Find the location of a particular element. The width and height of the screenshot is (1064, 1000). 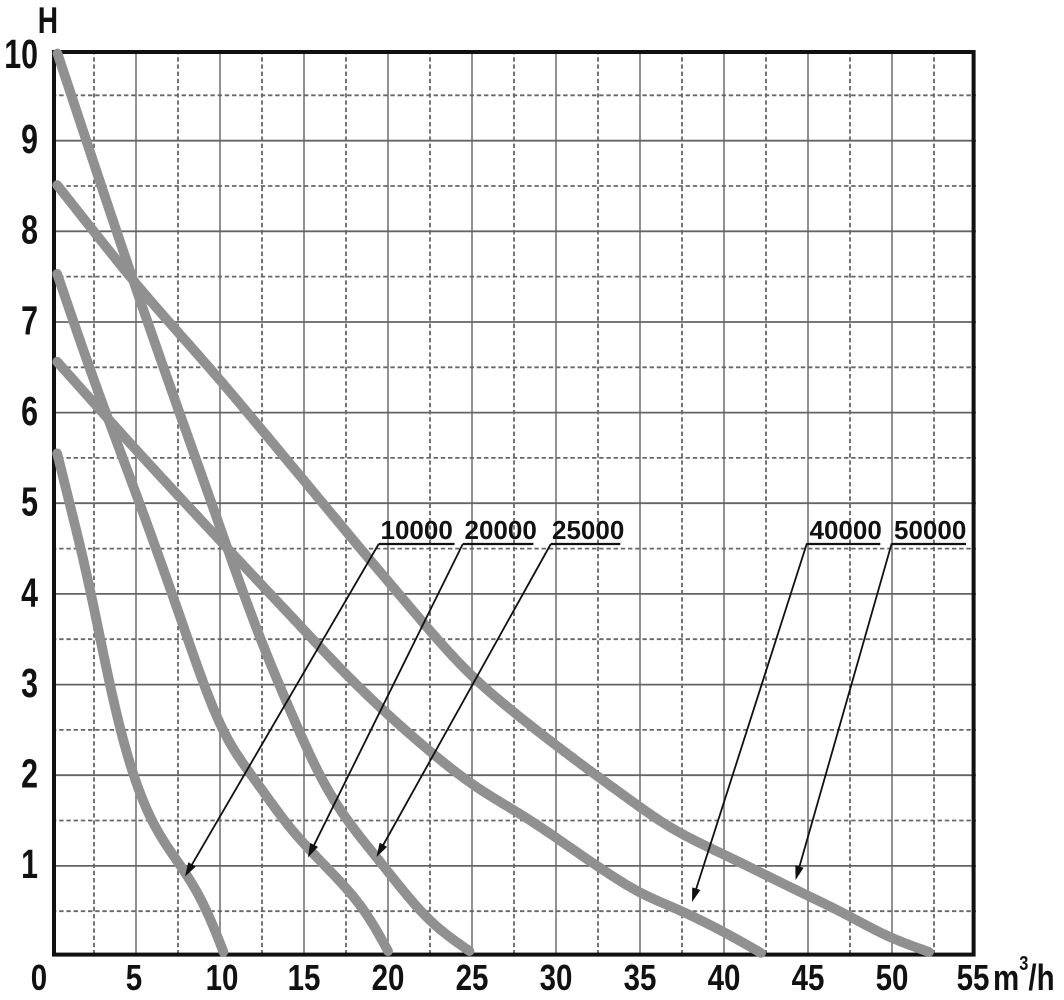

svg-text: 7 is located at coordinates (29, 320).